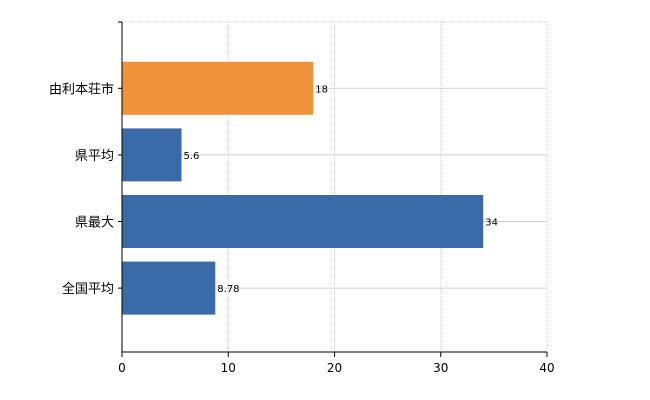  What do you see at coordinates (81, 89) in the screenshot?
I see `category-label: 由利本荘市` at bounding box center [81, 89].